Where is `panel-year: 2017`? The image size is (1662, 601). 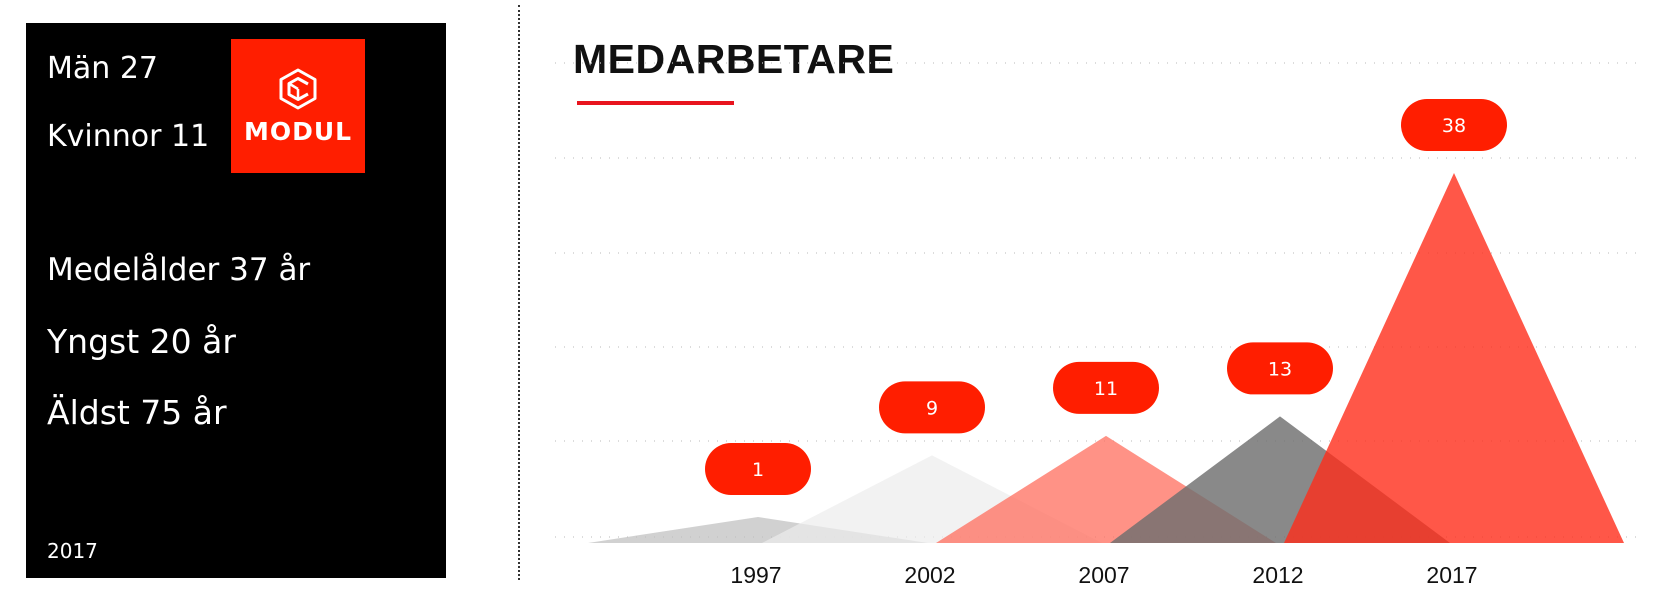
panel-year: 2017 is located at coordinates (72, 551).